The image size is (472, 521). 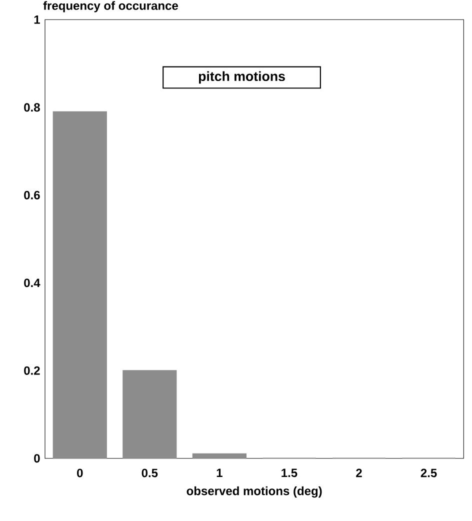 I want to click on y-tick-label: 0.8, so click(x=32, y=107).